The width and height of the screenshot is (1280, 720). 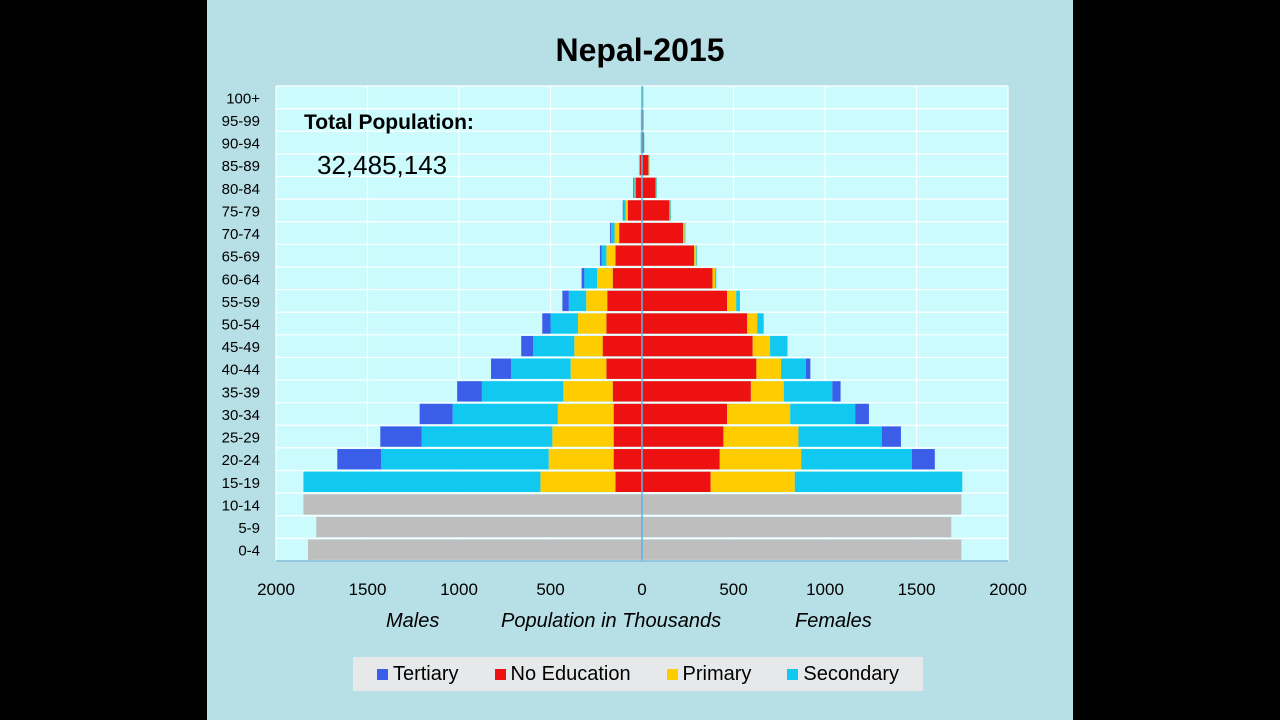 What do you see at coordinates (241, 505) in the screenshot?
I see `age-group-label: 10-14` at bounding box center [241, 505].